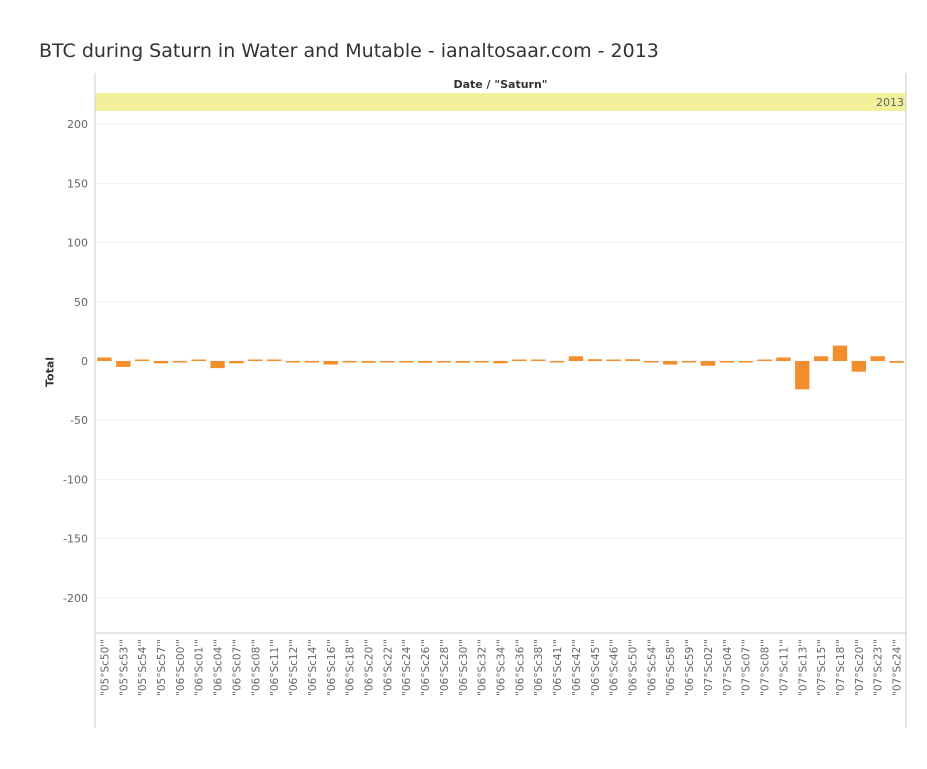  I want to click on x-tick-label: "06°Sc46'", so click(615, 667).